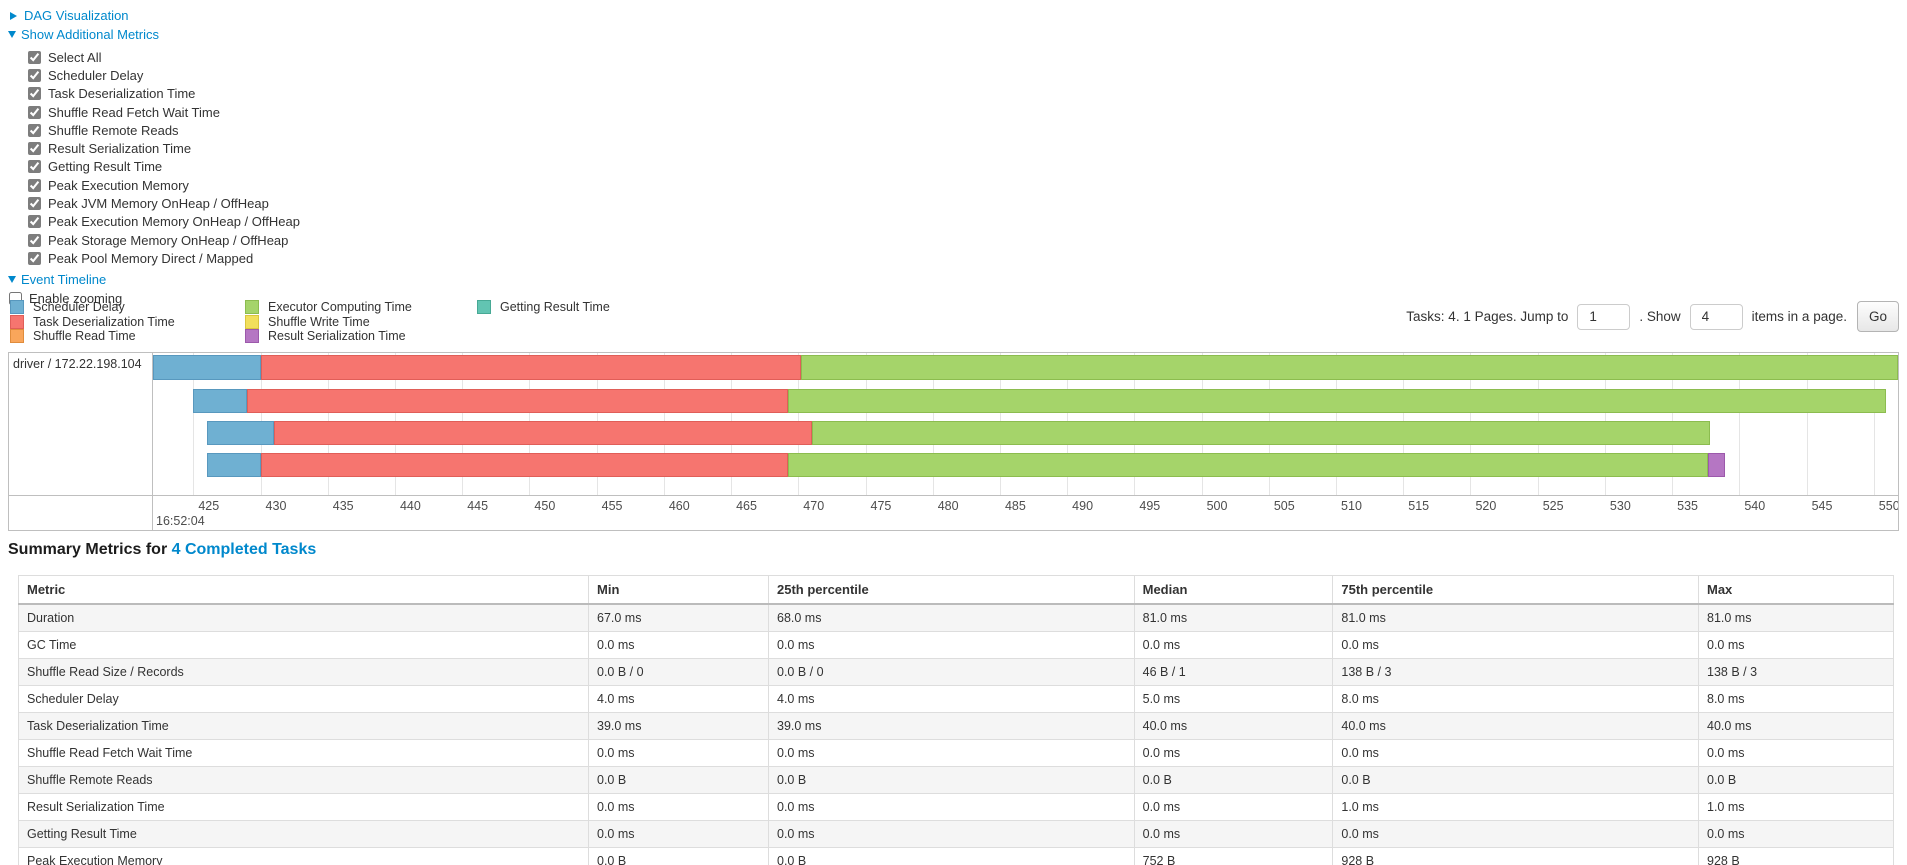 The image size is (1907, 865). I want to click on timeline-tick-label: 485, so click(1015, 506).